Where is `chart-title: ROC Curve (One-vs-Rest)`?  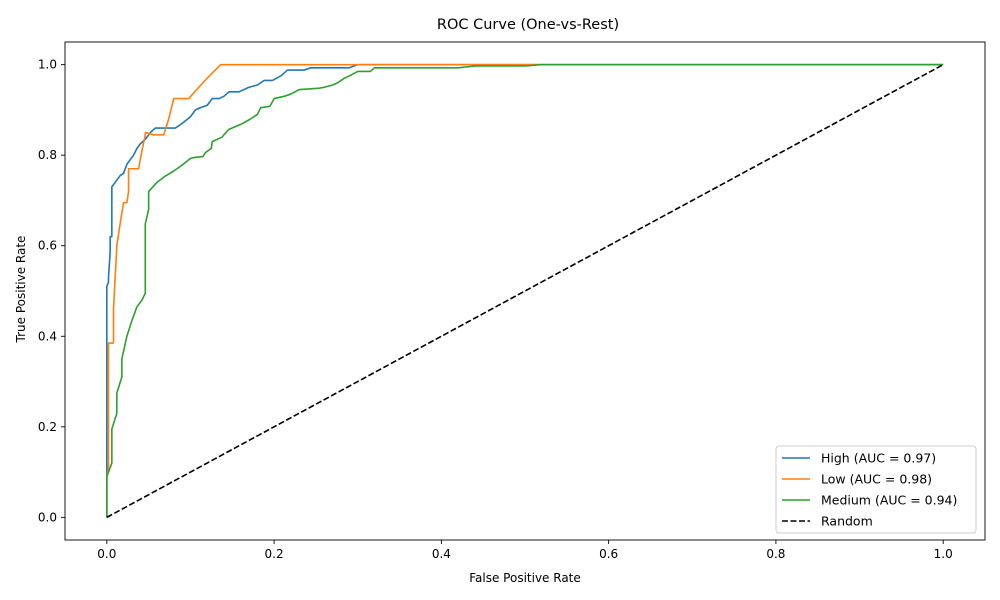 chart-title: ROC Curve (One-vs-Rest) is located at coordinates (528, 25).